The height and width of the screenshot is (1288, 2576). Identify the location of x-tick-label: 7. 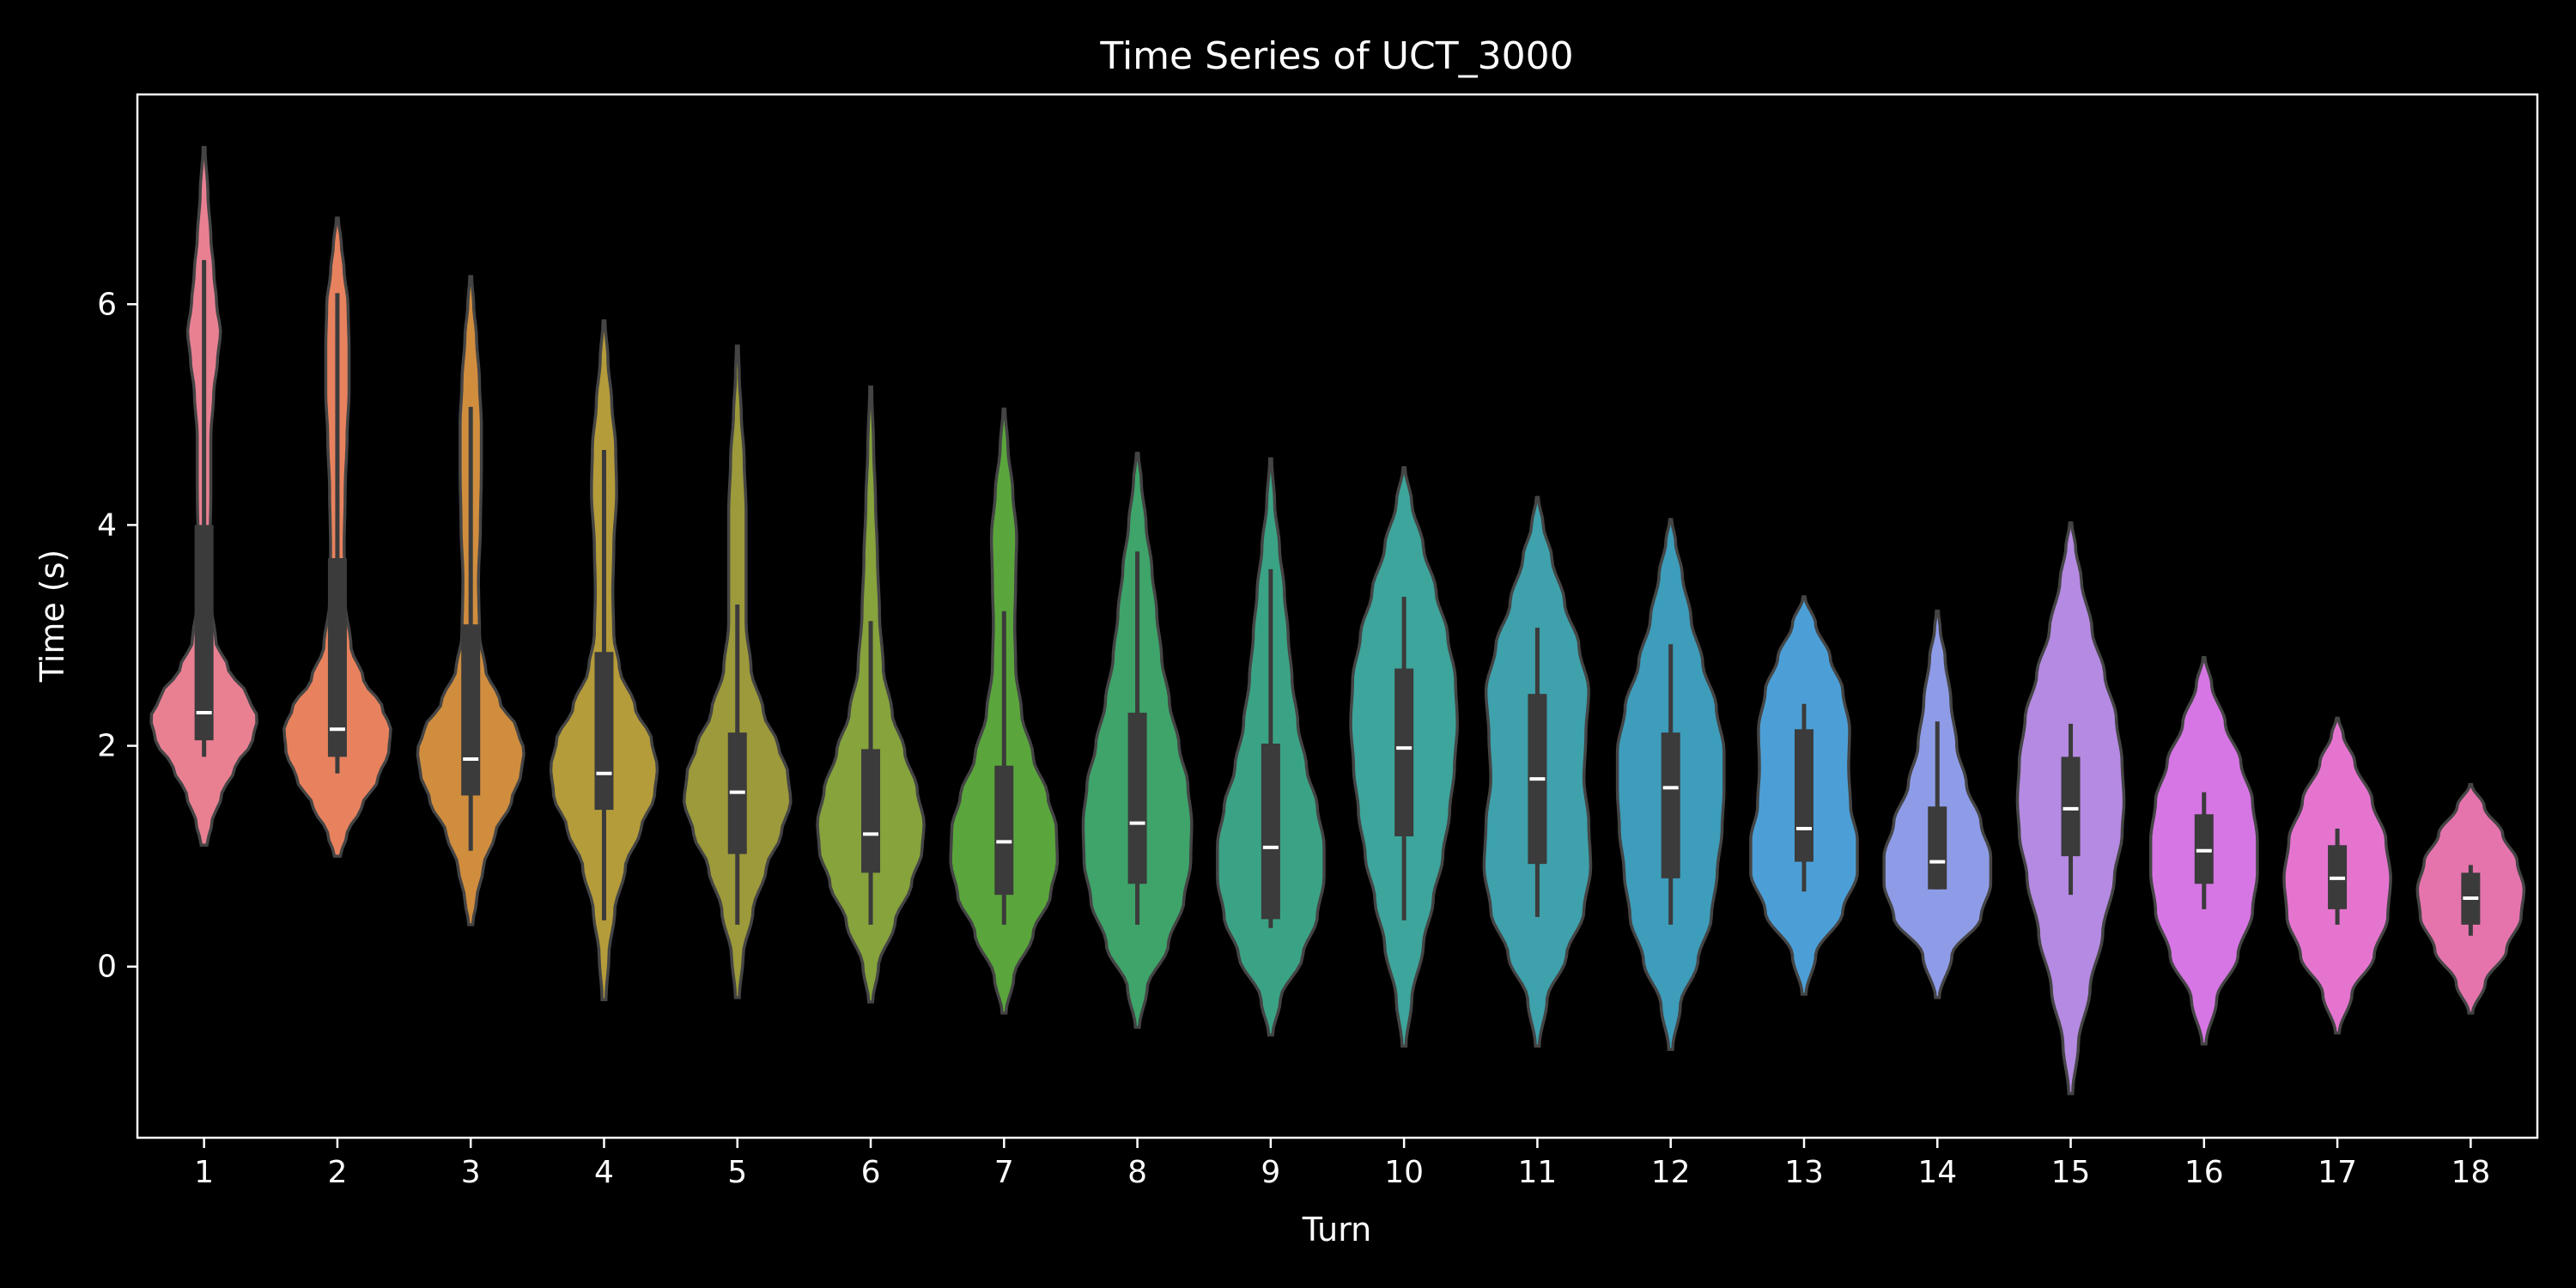
(1004, 1173).